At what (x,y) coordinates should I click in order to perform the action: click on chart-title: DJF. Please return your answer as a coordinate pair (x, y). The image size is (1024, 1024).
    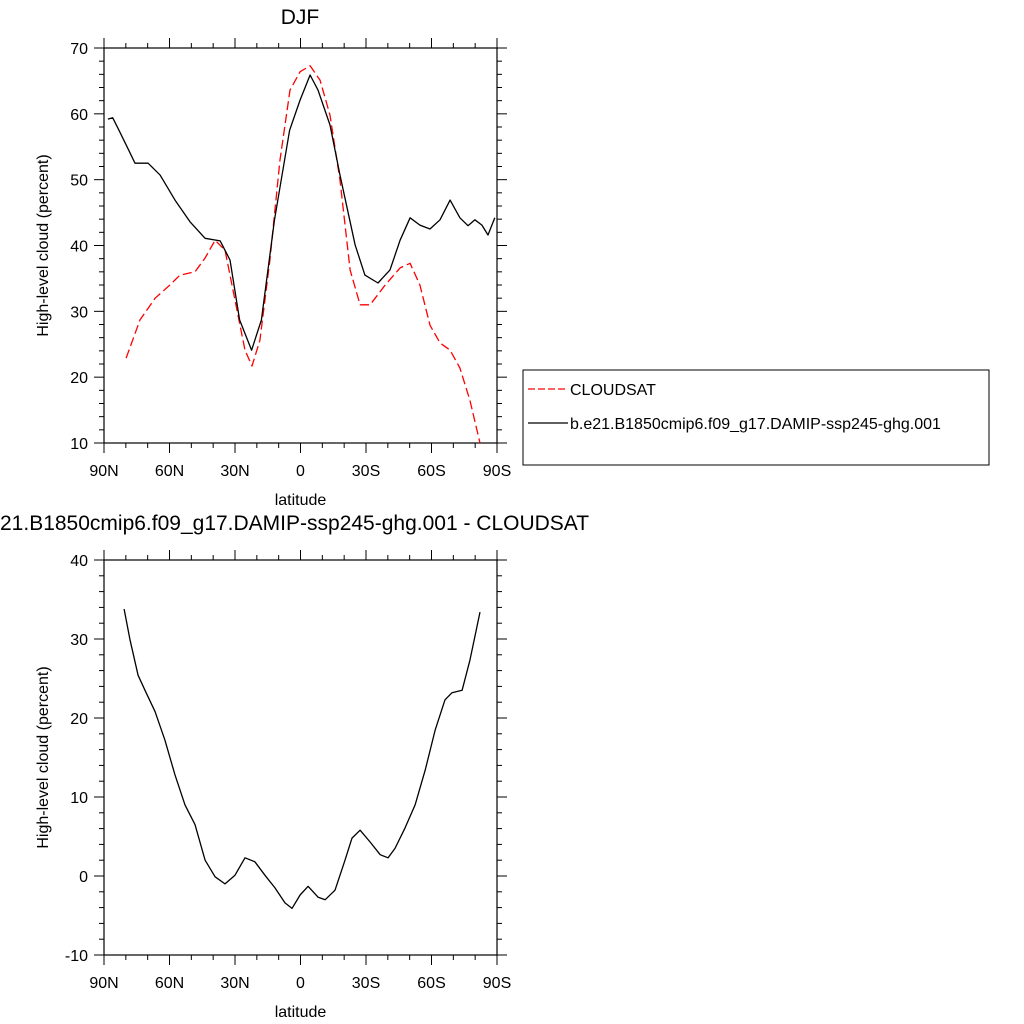
    Looking at the image, I should click on (300, 17).